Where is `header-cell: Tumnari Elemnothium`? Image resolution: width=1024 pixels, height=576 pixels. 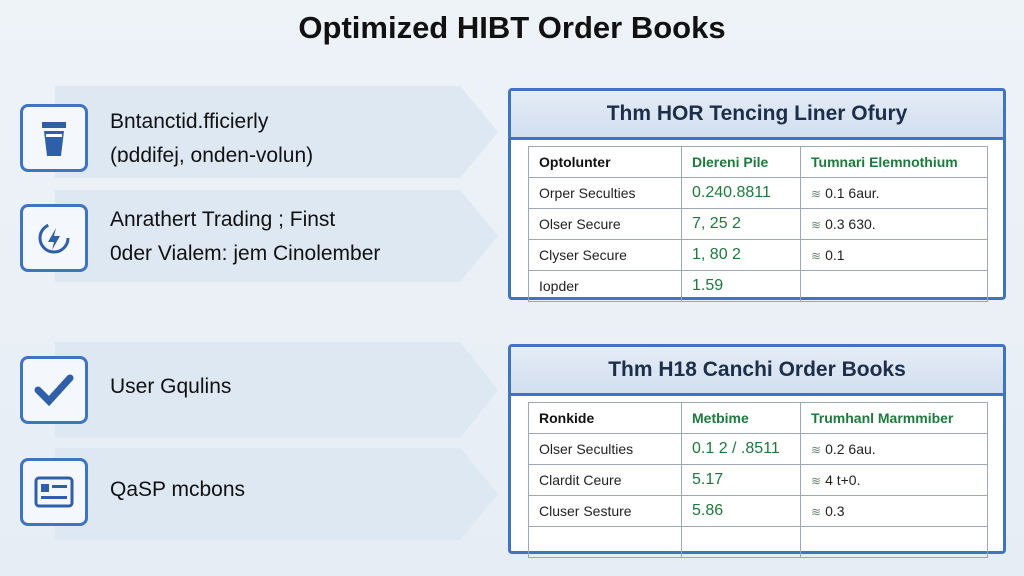 header-cell: Tumnari Elemnothium is located at coordinates (894, 162).